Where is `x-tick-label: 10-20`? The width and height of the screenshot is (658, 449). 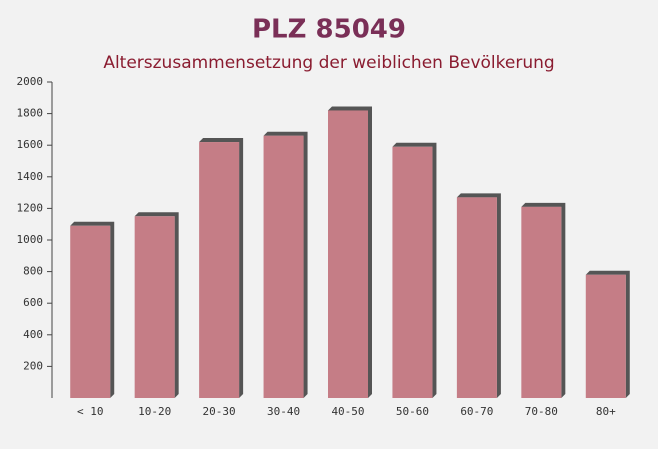 x-tick-label: 10-20 is located at coordinates (154, 411).